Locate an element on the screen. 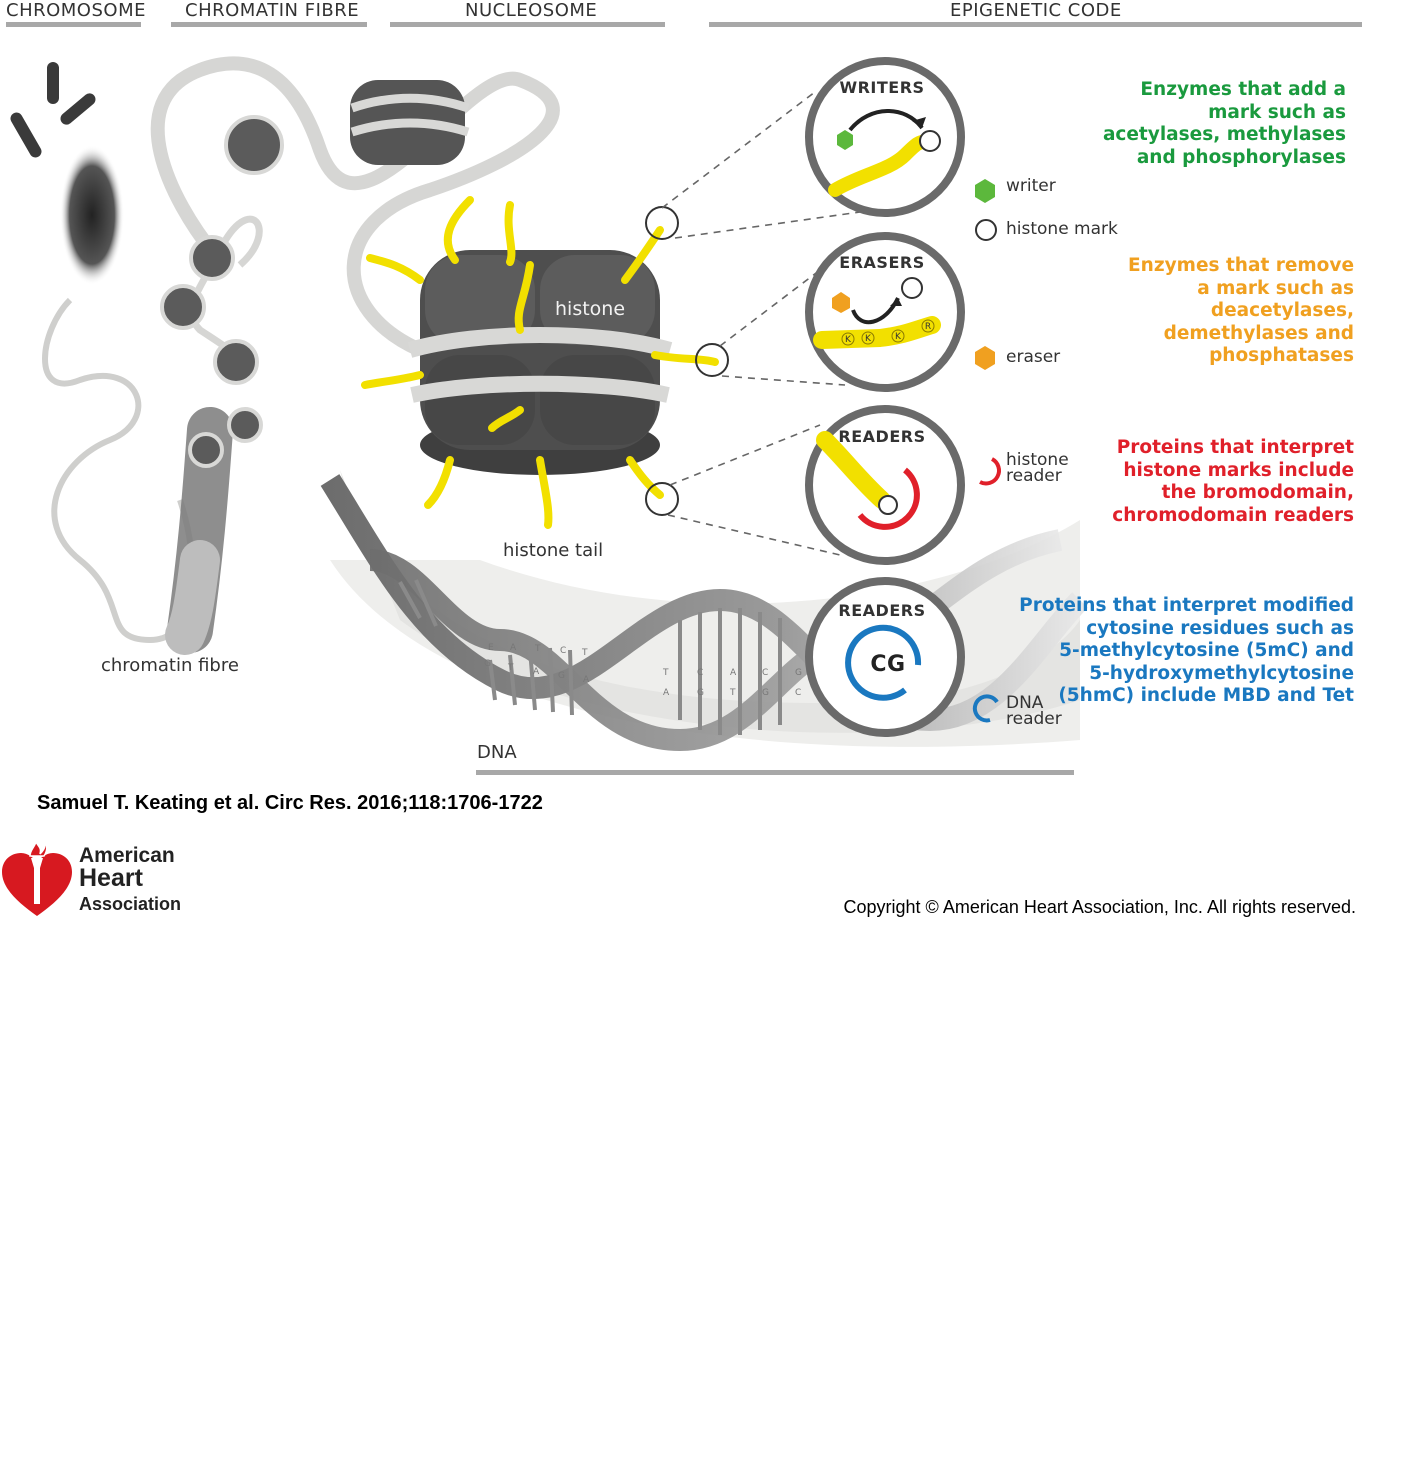 Image resolution: width=1410 pixels, height=1466 pixels. header-chromosome-line is located at coordinates (73, 24).